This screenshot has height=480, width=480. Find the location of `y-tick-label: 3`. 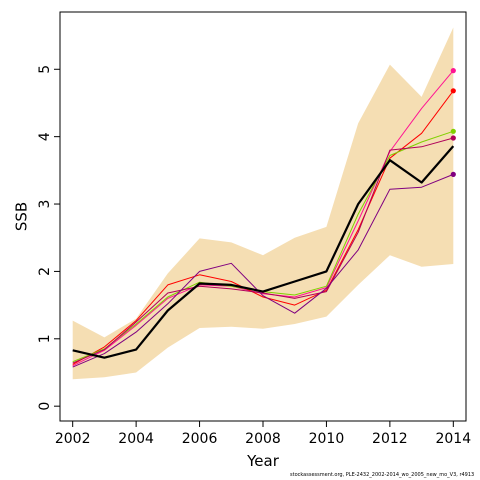

y-tick-label: 3 is located at coordinates (45, 204).